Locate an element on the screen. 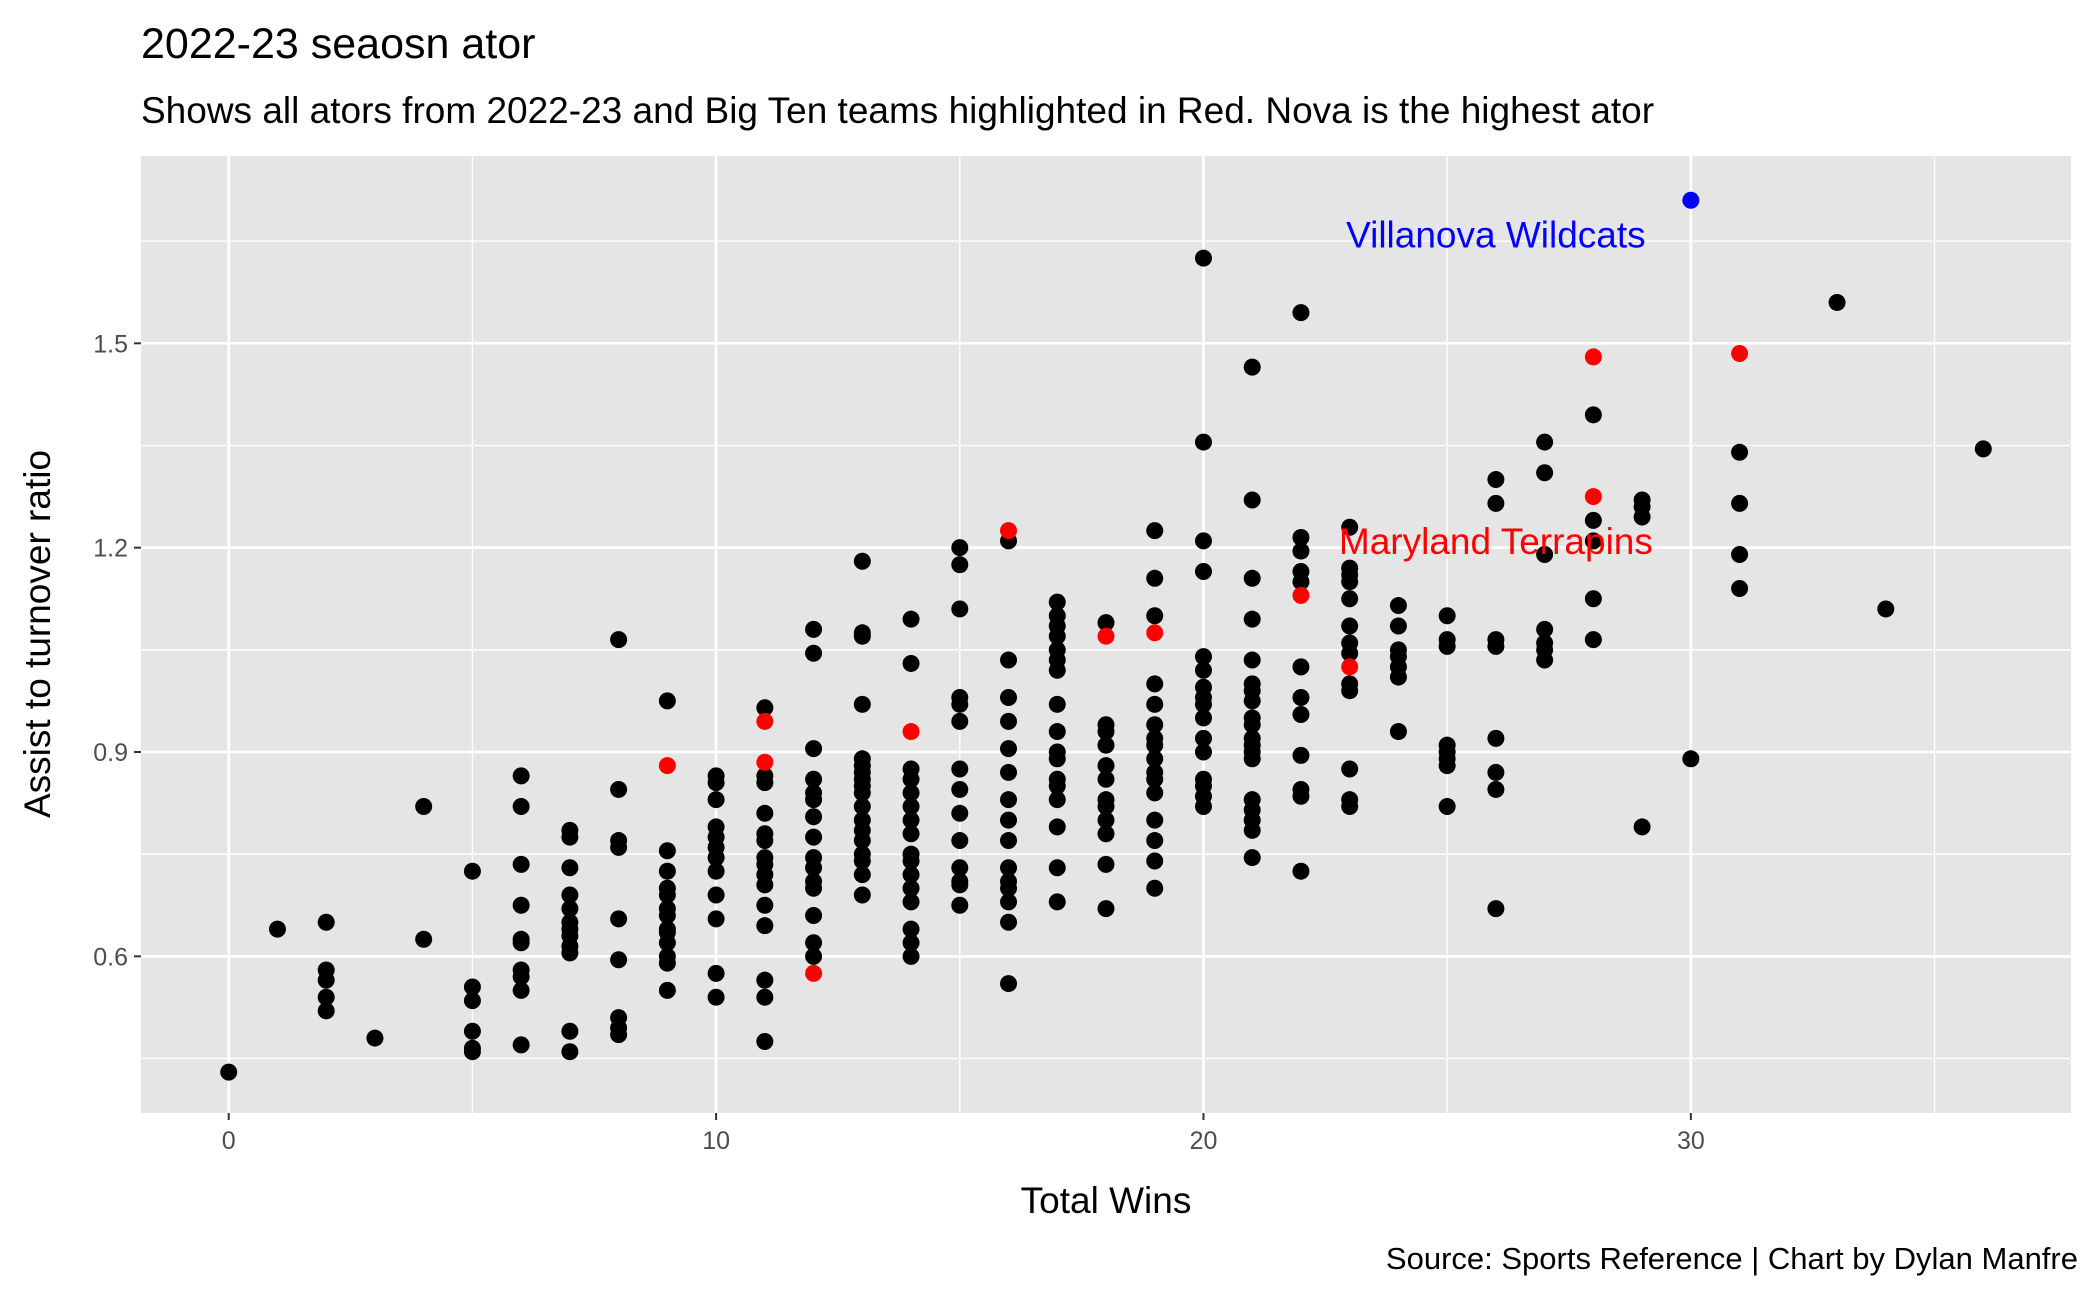  annotations: Villanova Wildcats Maryland Terrapins is located at coordinates (1496, 388).